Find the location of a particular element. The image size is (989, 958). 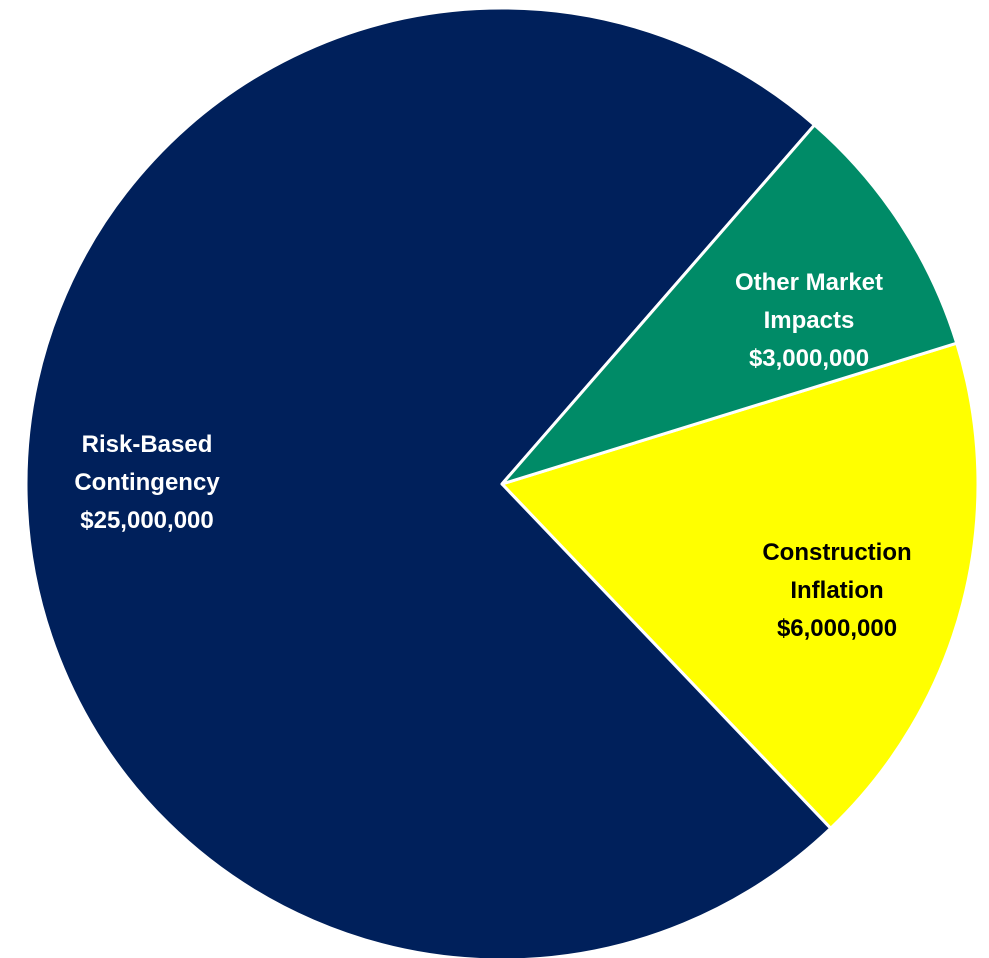

label-risk-based-contingency-line-2: Contingency is located at coordinates (147, 482).